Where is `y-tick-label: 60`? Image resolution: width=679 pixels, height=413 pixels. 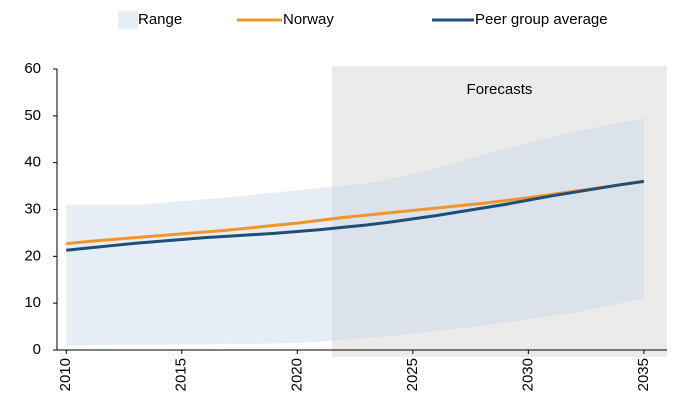 y-tick-label: 60 is located at coordinates (32, 68).